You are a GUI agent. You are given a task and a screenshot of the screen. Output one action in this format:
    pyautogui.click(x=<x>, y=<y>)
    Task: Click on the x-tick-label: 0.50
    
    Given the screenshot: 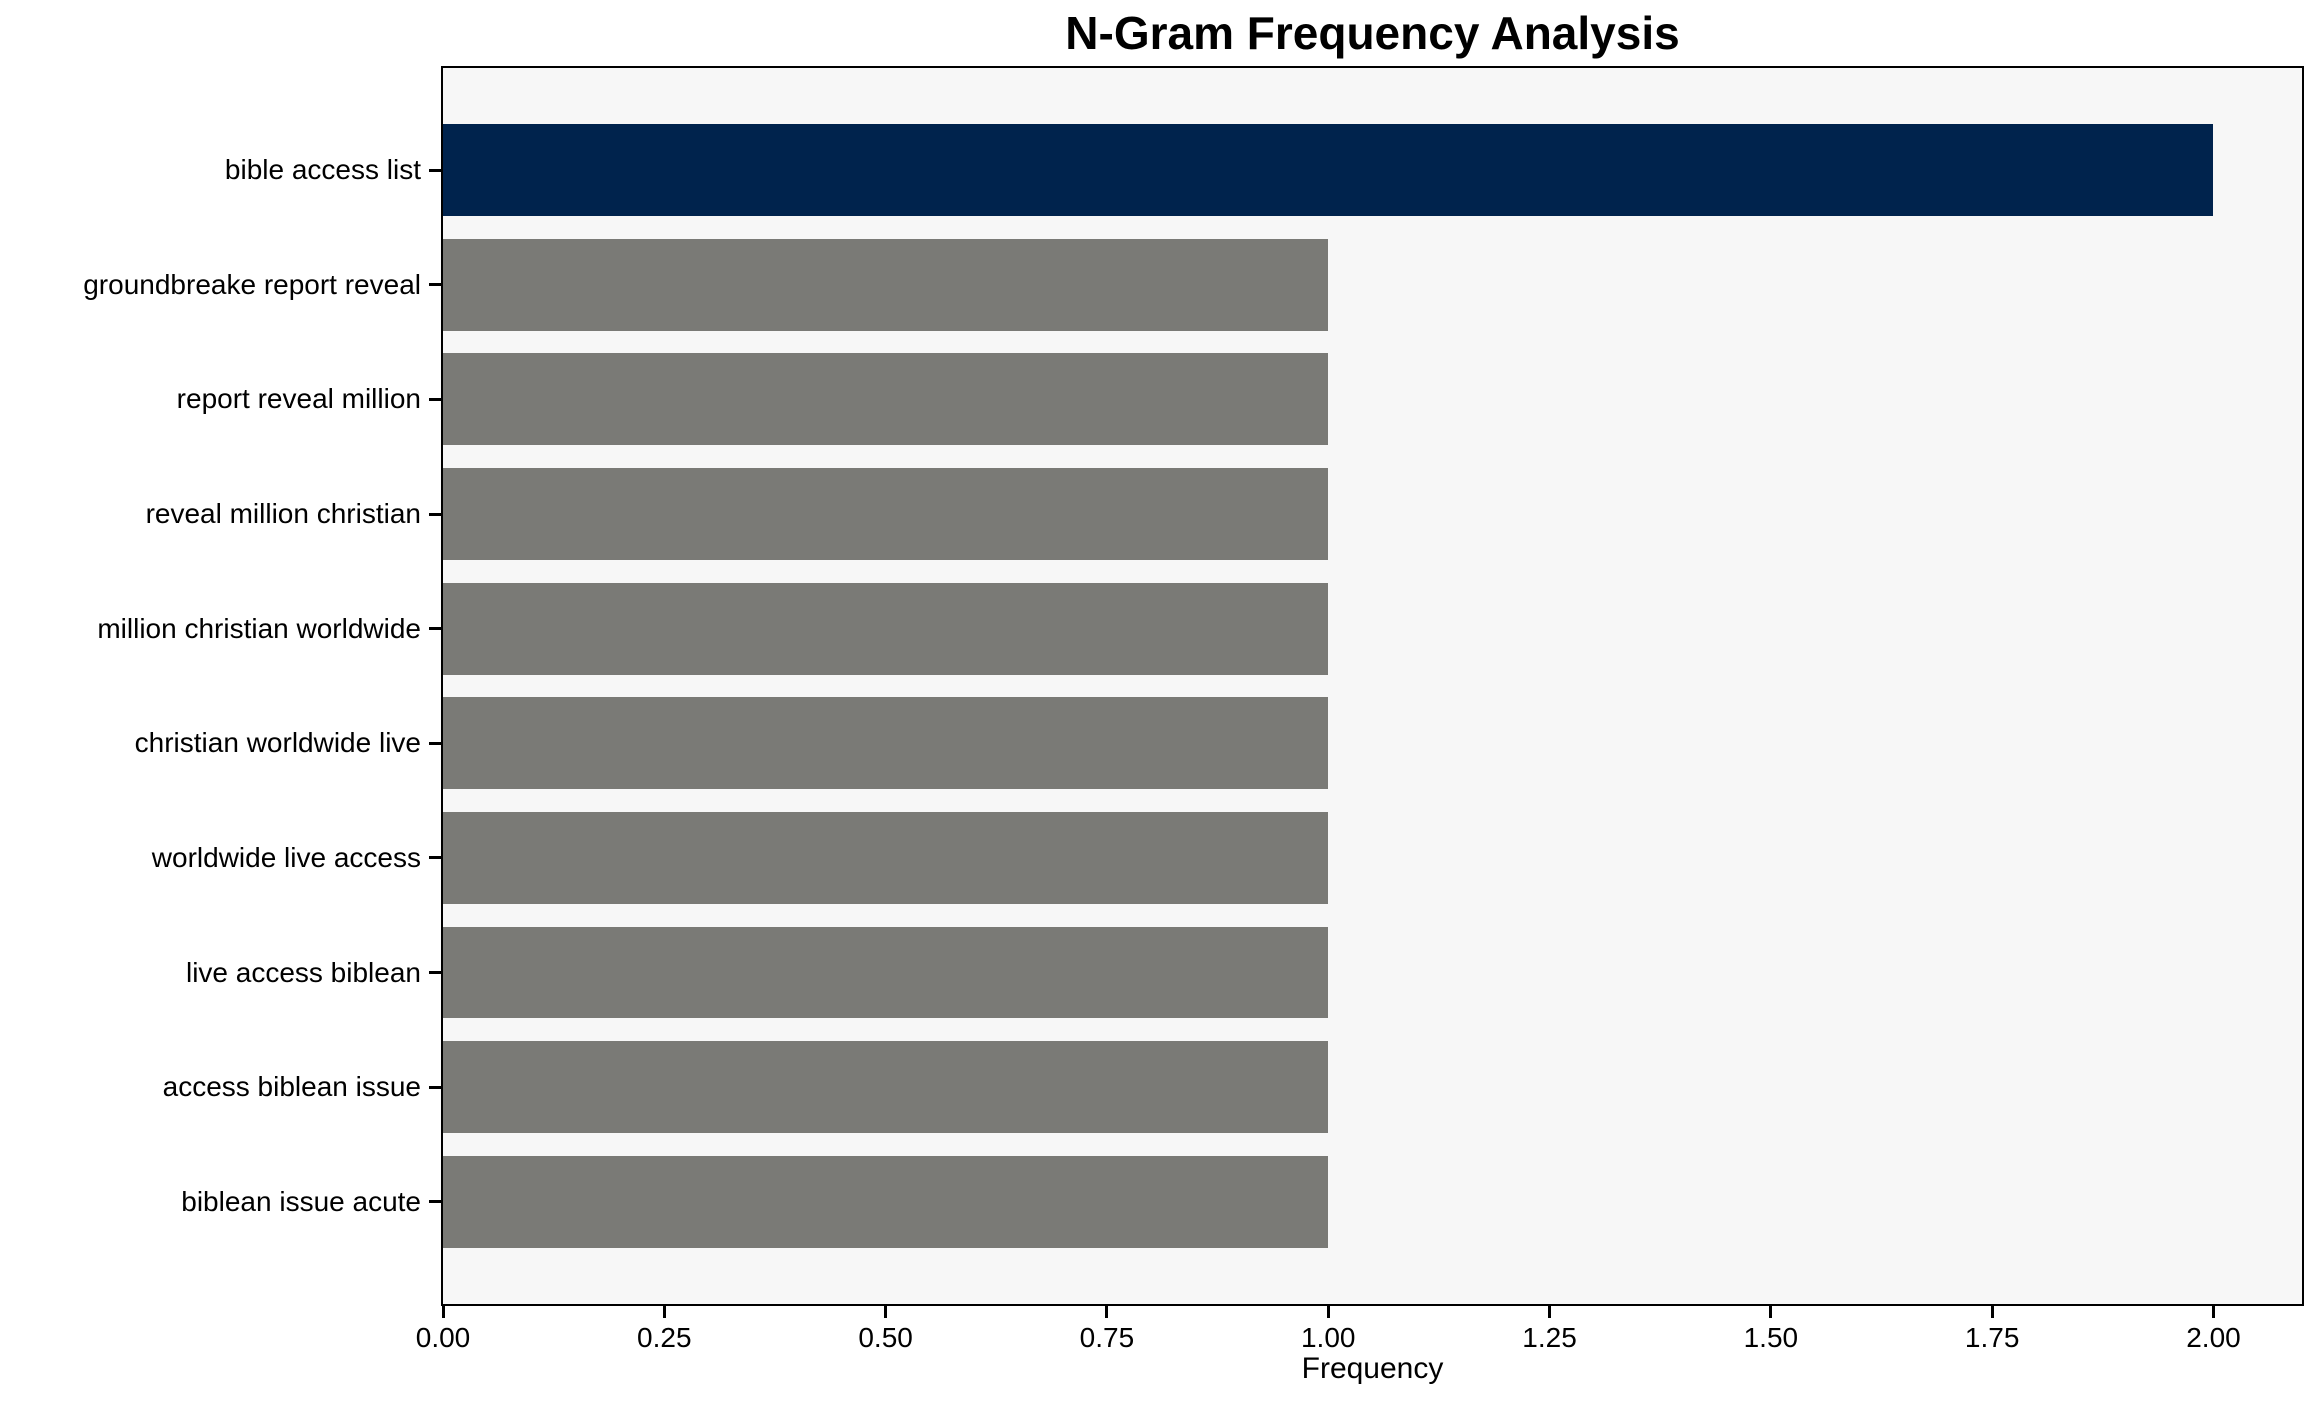 What is the action you would take?
    pyautogui.click(x=885, y=1337)
    